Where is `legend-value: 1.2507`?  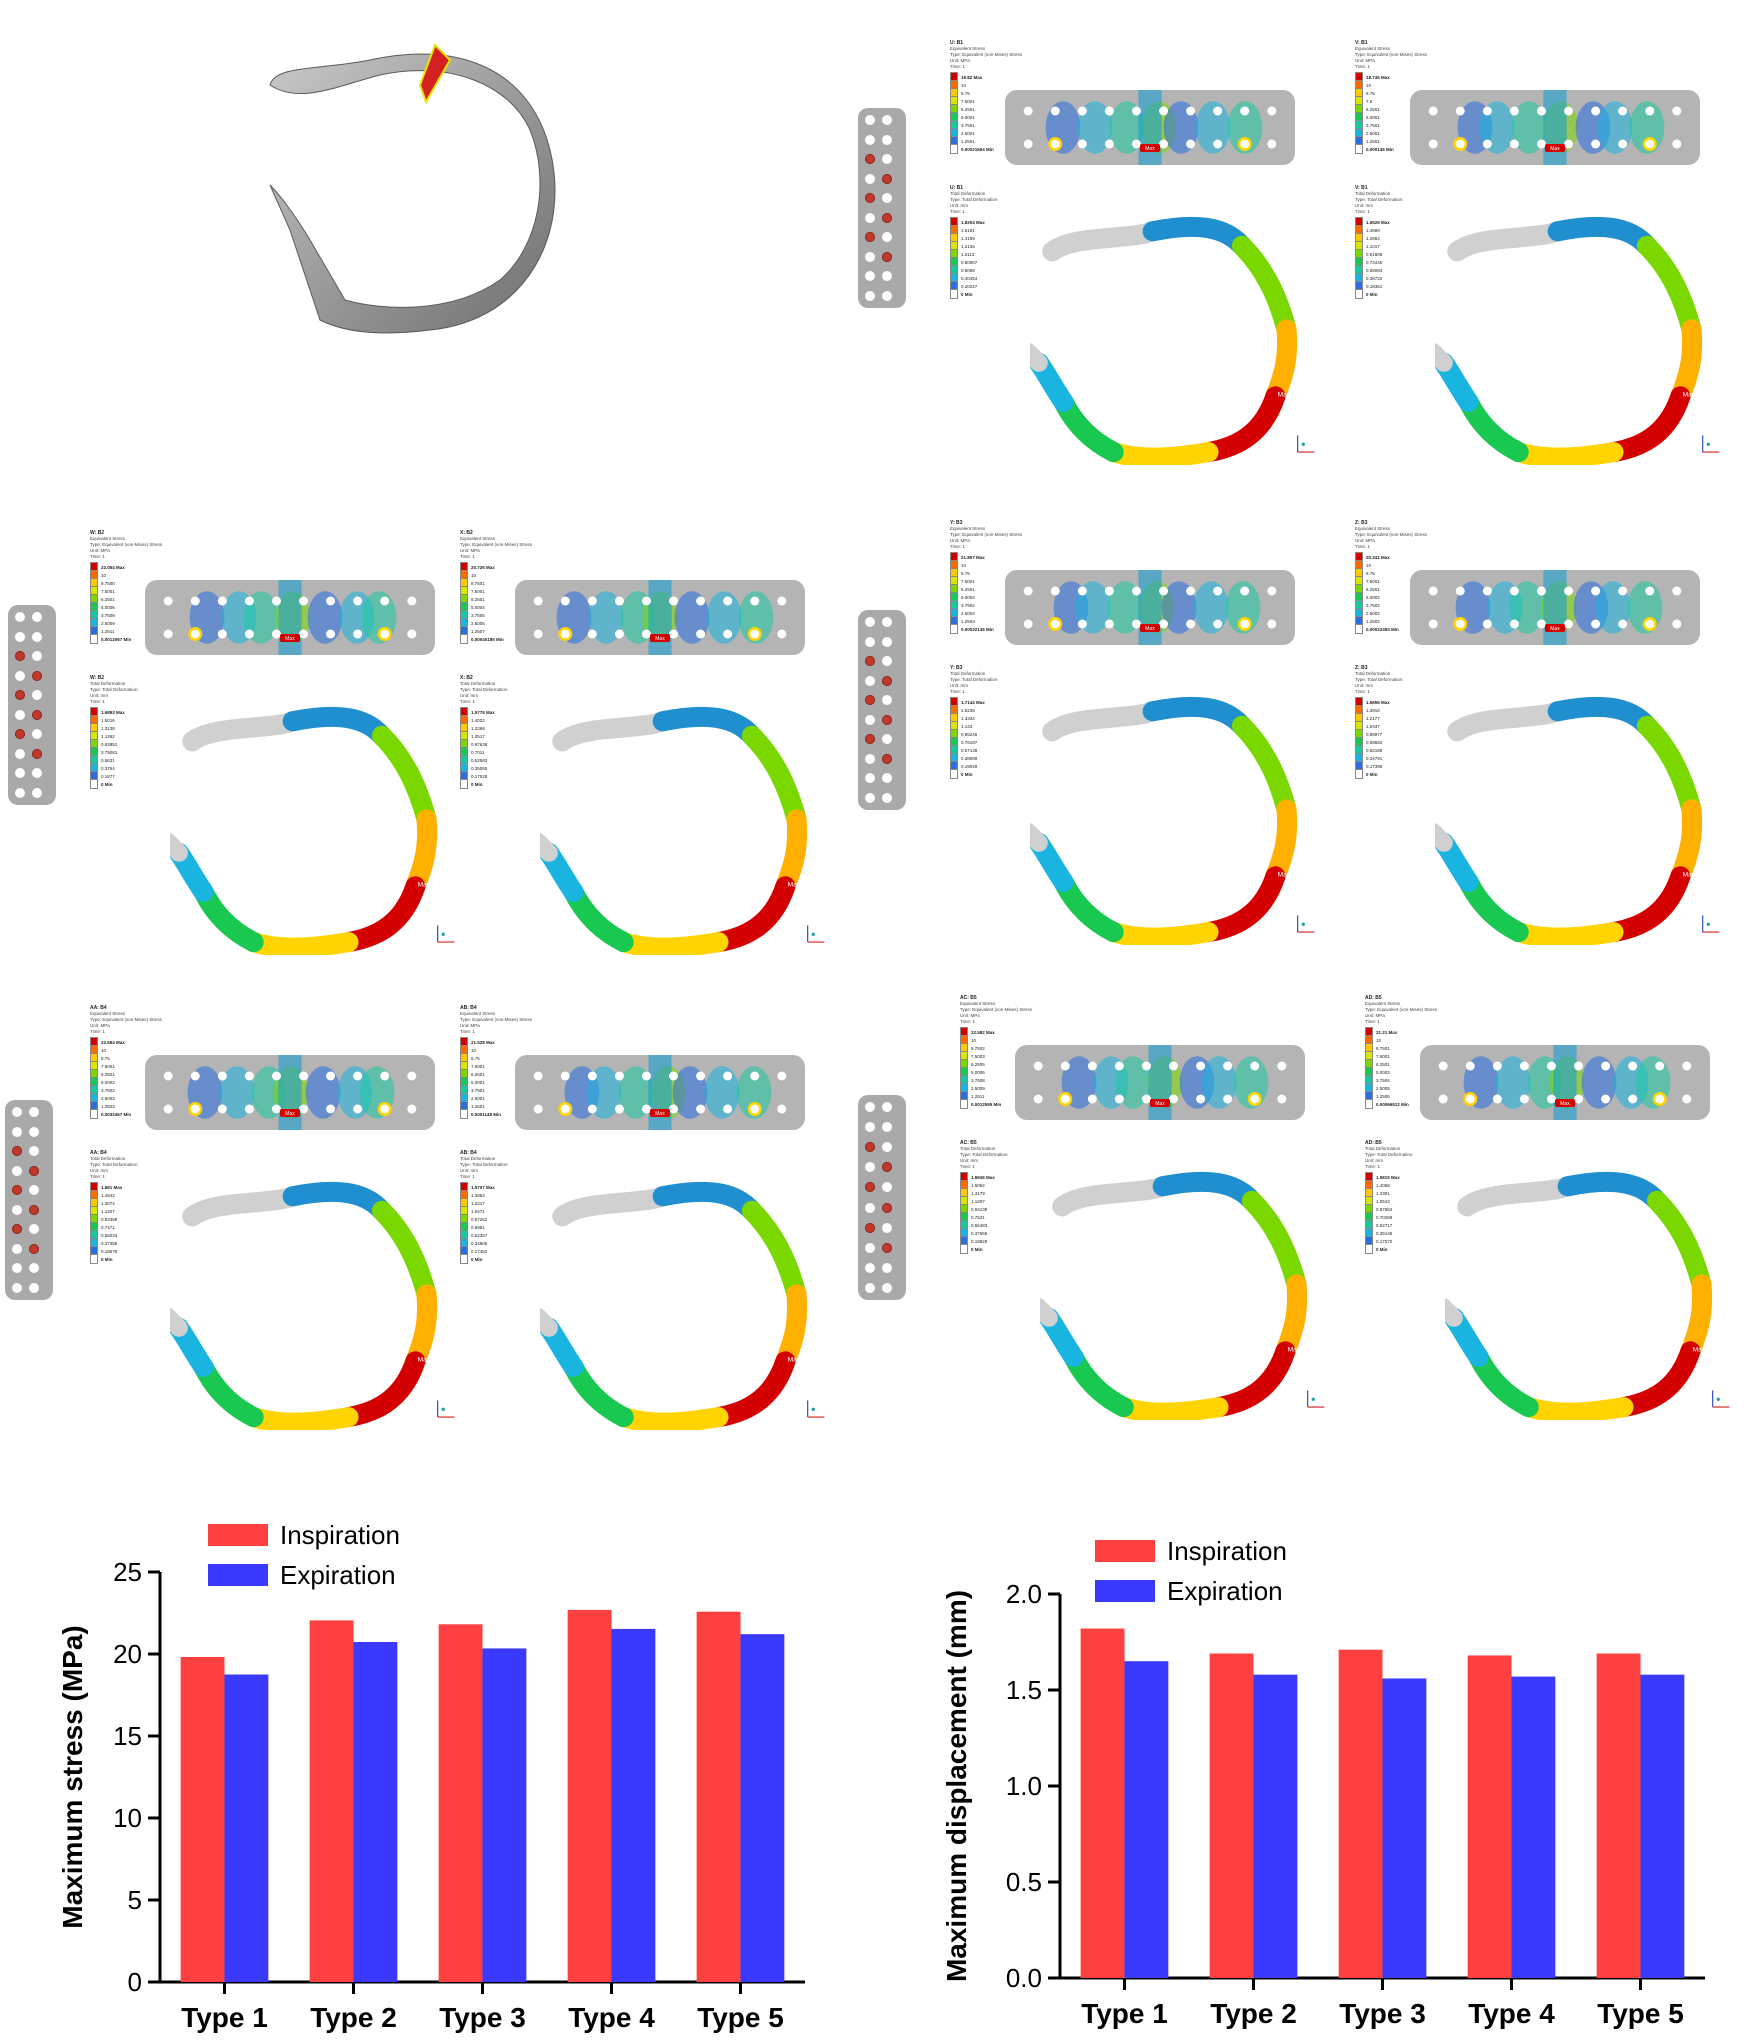 legend-value: 1.2507 is located at coordinates (478, 631).